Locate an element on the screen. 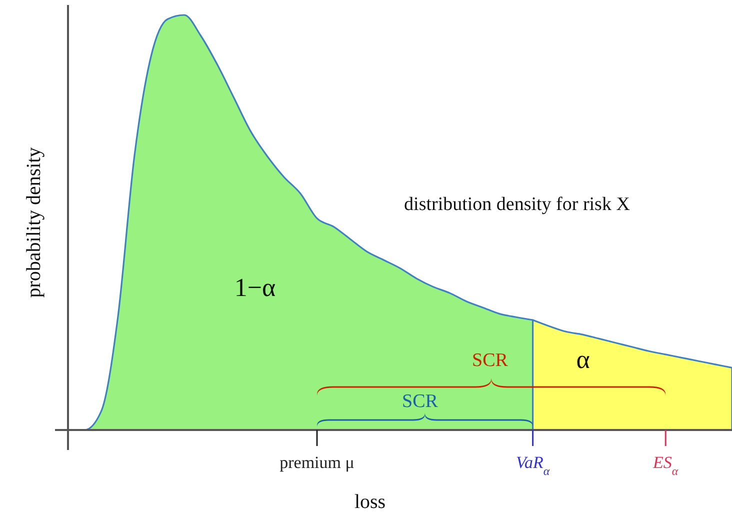 Image resolution: width=732 pixels, height=517 pixels. y-axis-title: probability density is located at coordinates (34, 222).